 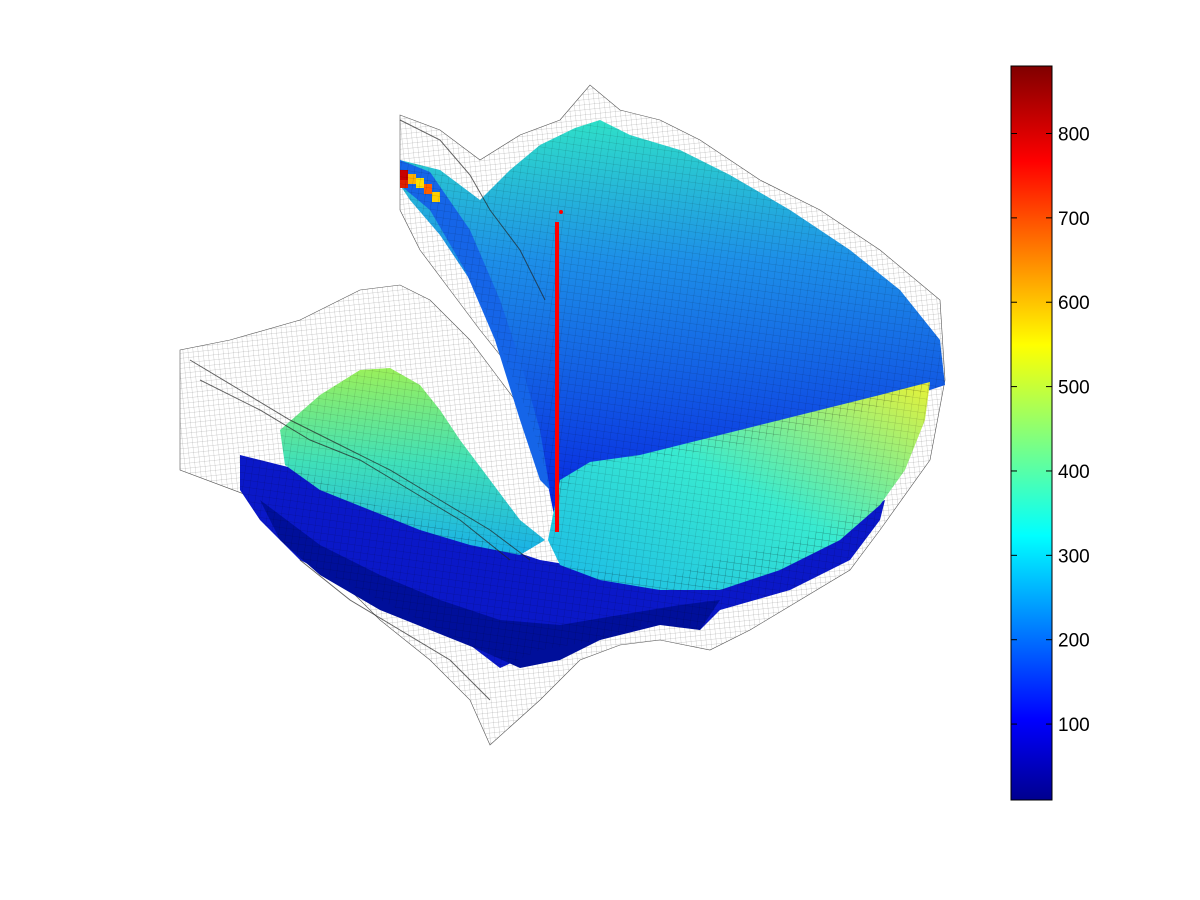 What do you see at coordinates (562, 561) in the screenshot?
I see `mesh-overlay-base` at bounding box center [562, 561].